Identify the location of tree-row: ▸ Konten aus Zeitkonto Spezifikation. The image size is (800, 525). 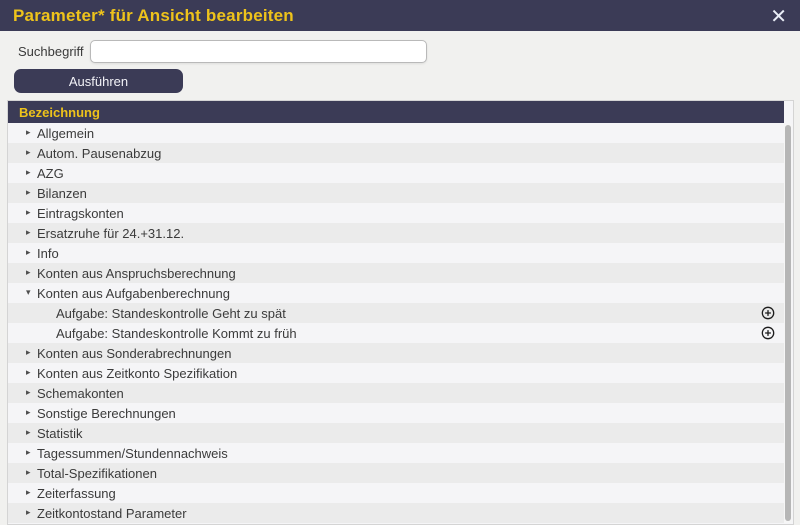
(396, 373).